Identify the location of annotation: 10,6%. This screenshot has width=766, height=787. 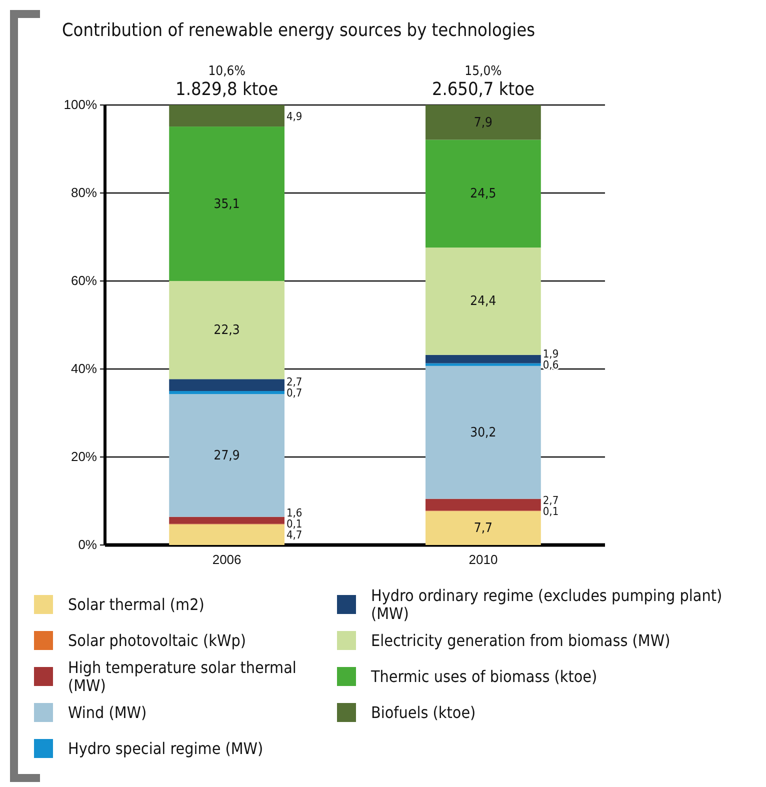
(227, 71).